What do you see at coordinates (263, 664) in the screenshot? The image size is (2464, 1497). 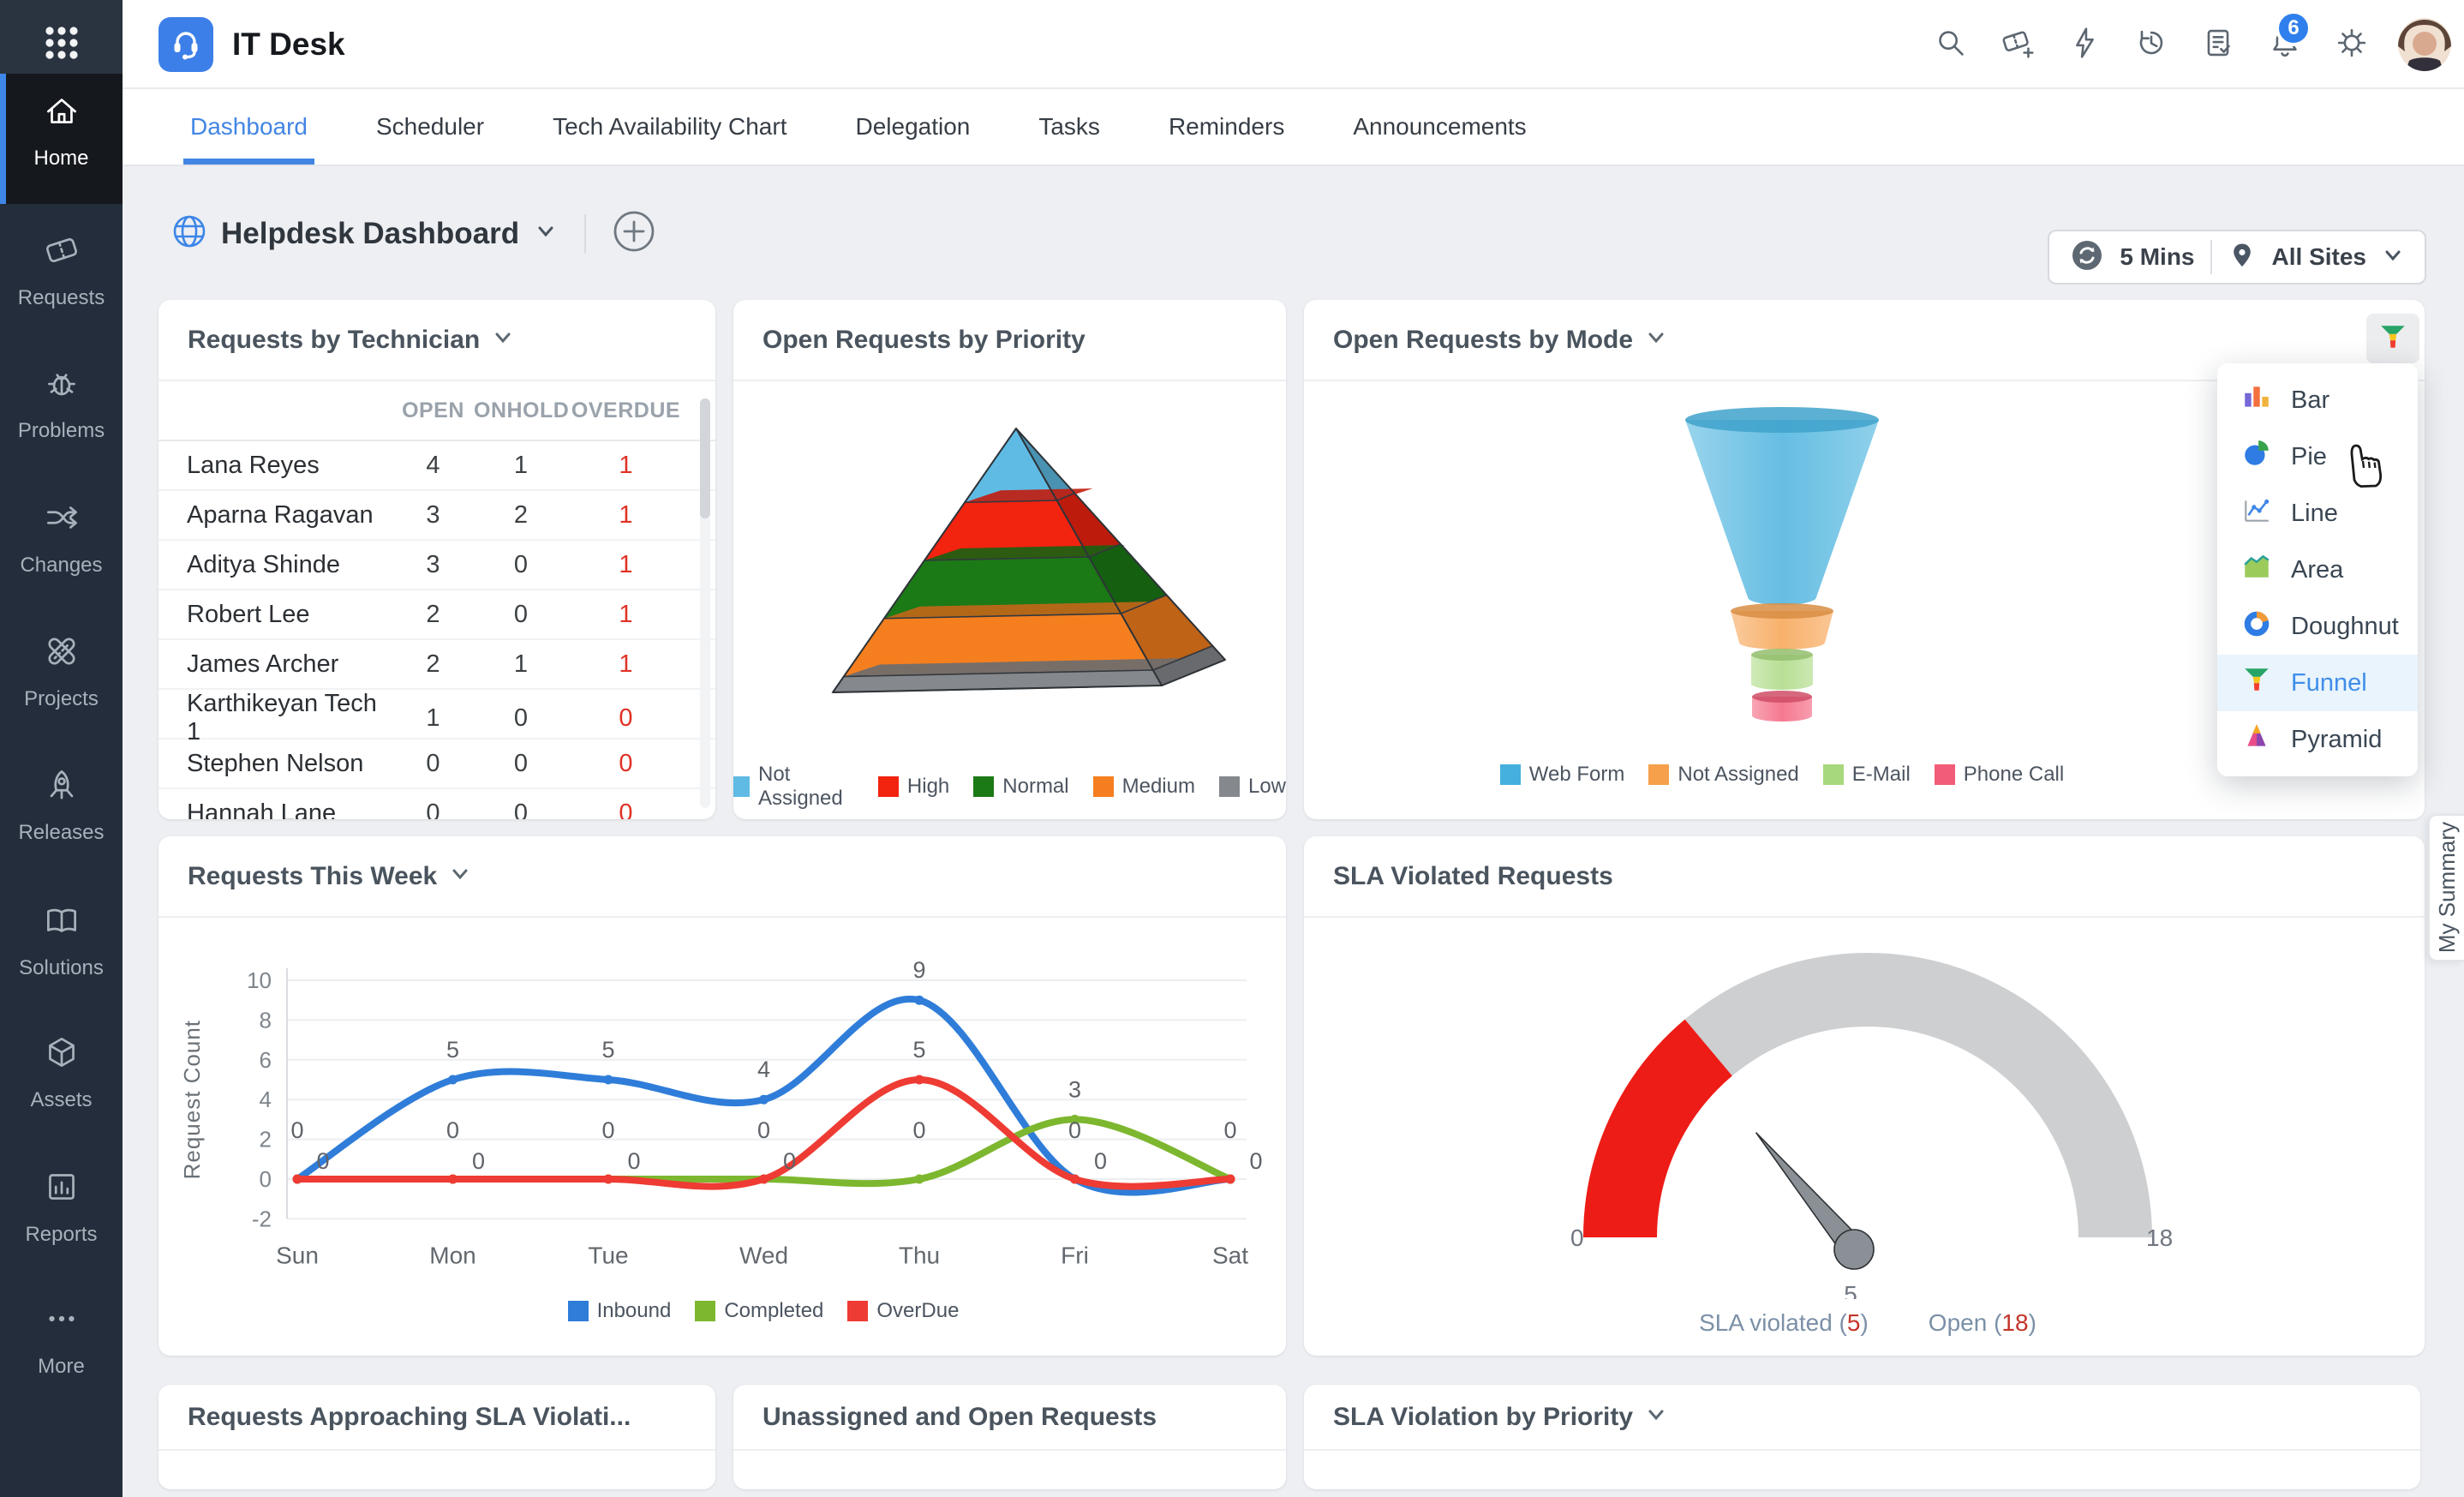 I see `technician-name: James Archer` at bounding box center [263, 664].